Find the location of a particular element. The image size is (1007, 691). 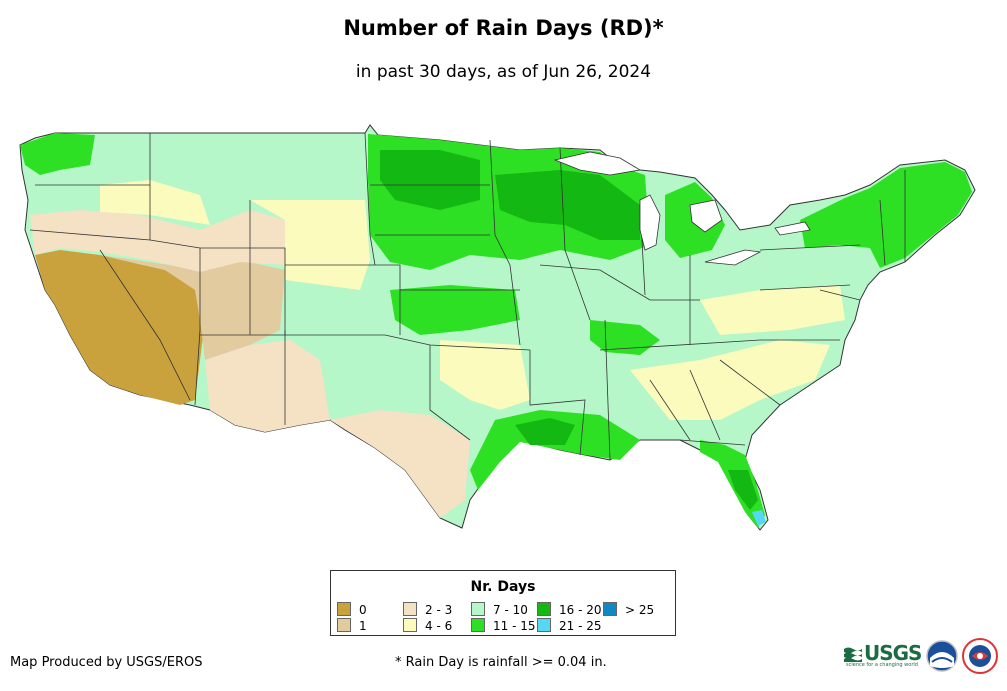

legend-label: 2 - 3 is located at coordinates (439, 610).